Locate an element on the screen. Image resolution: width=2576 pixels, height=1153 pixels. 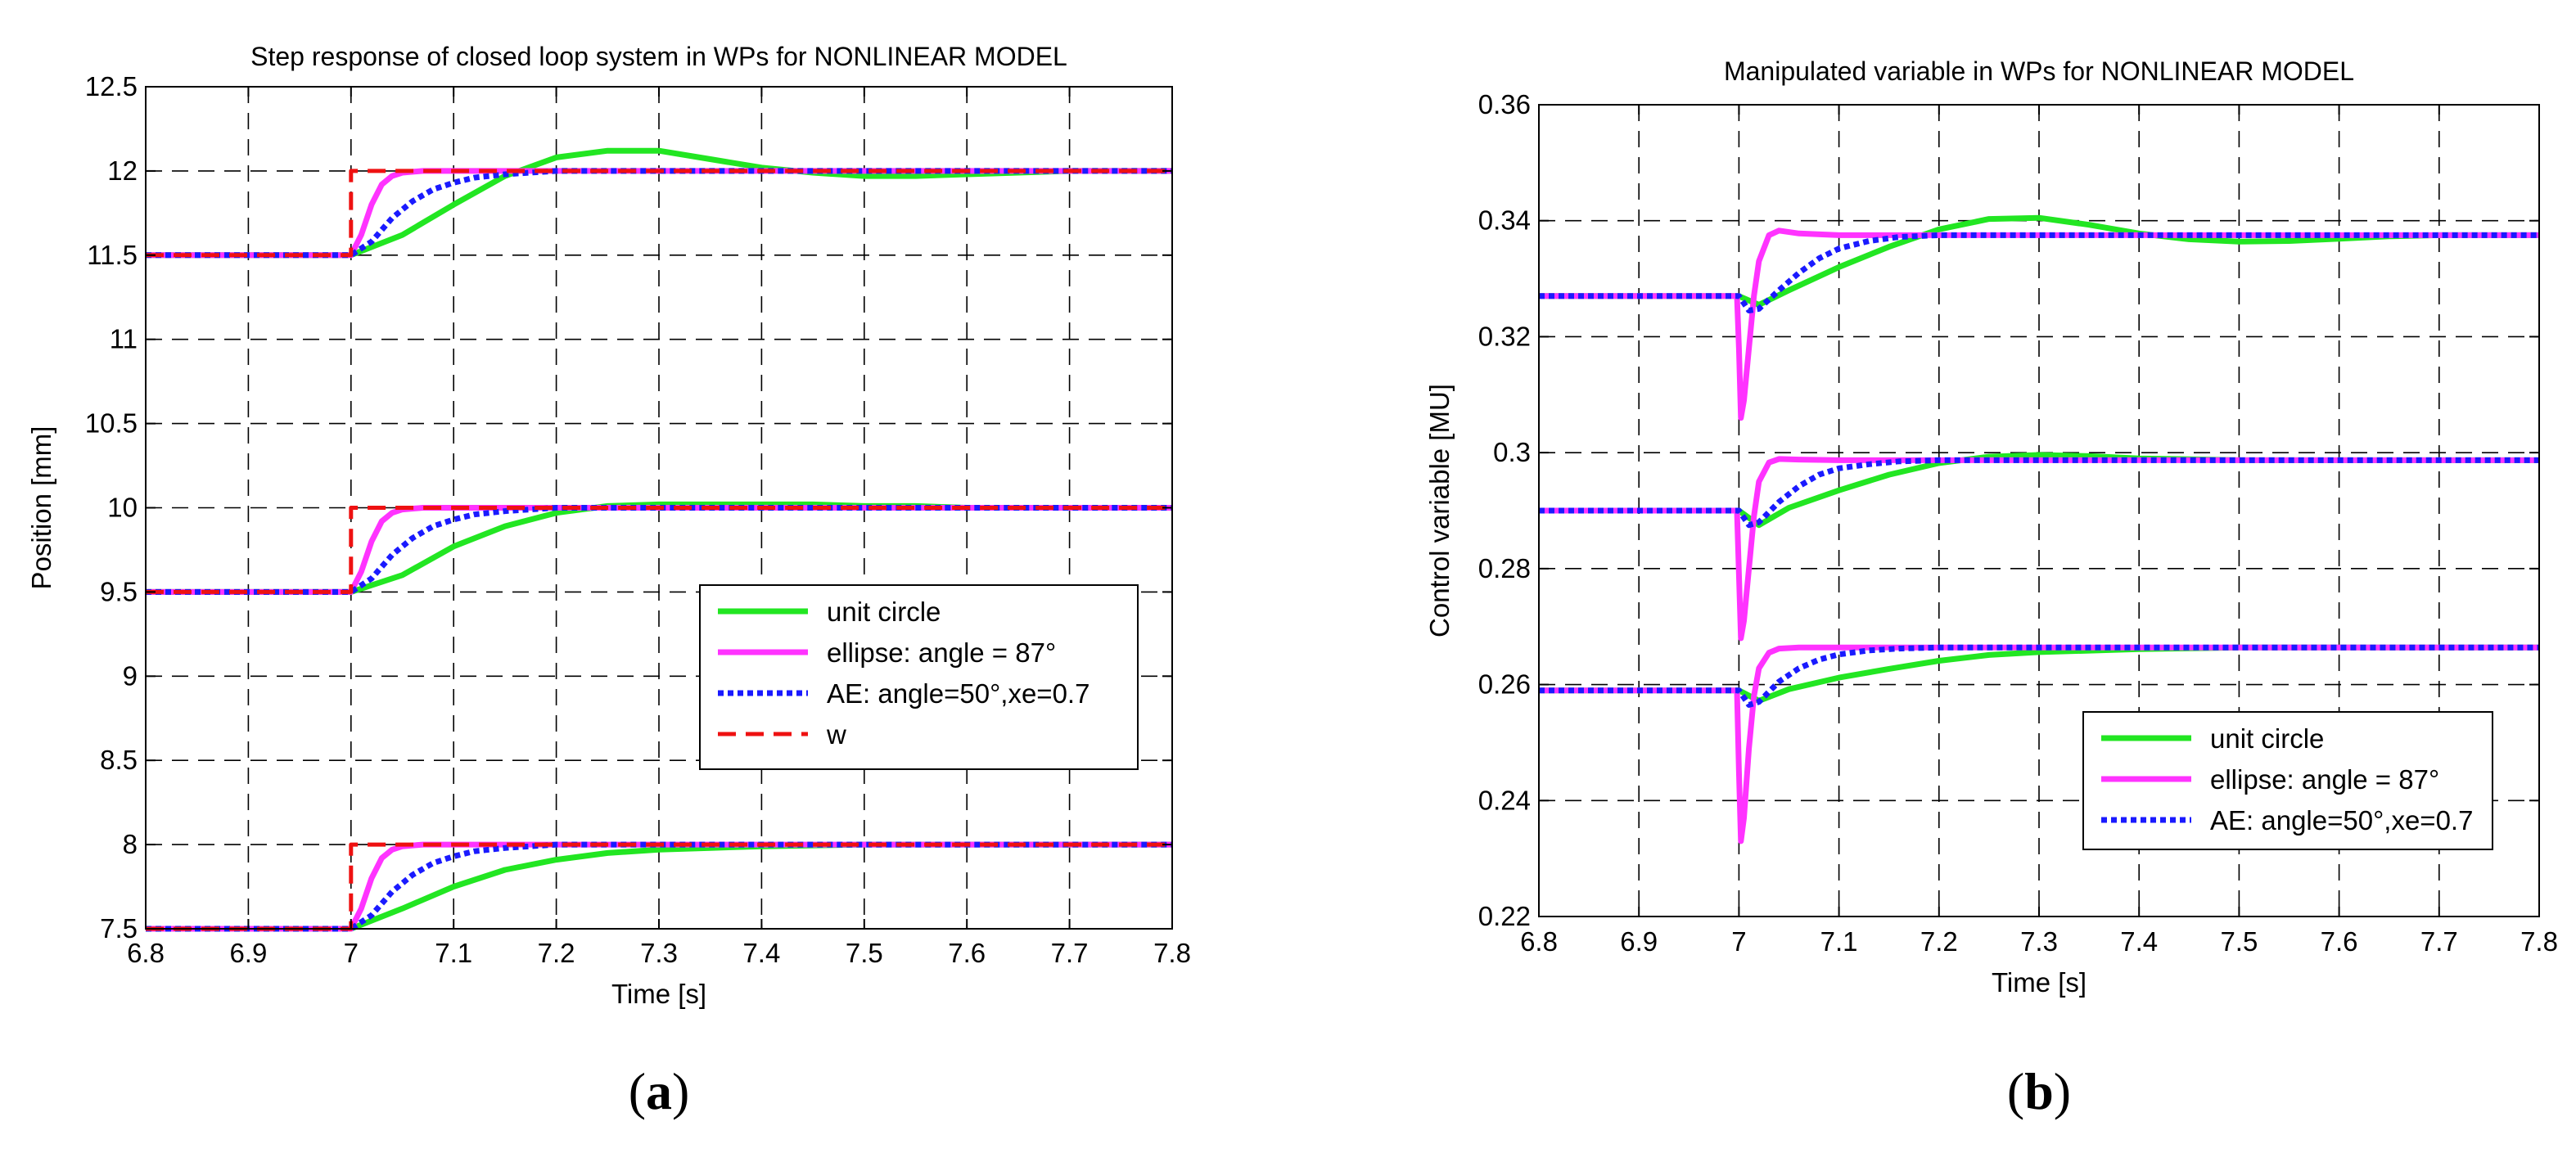
panel-label: (a) is located at coordinates (659, 1091).